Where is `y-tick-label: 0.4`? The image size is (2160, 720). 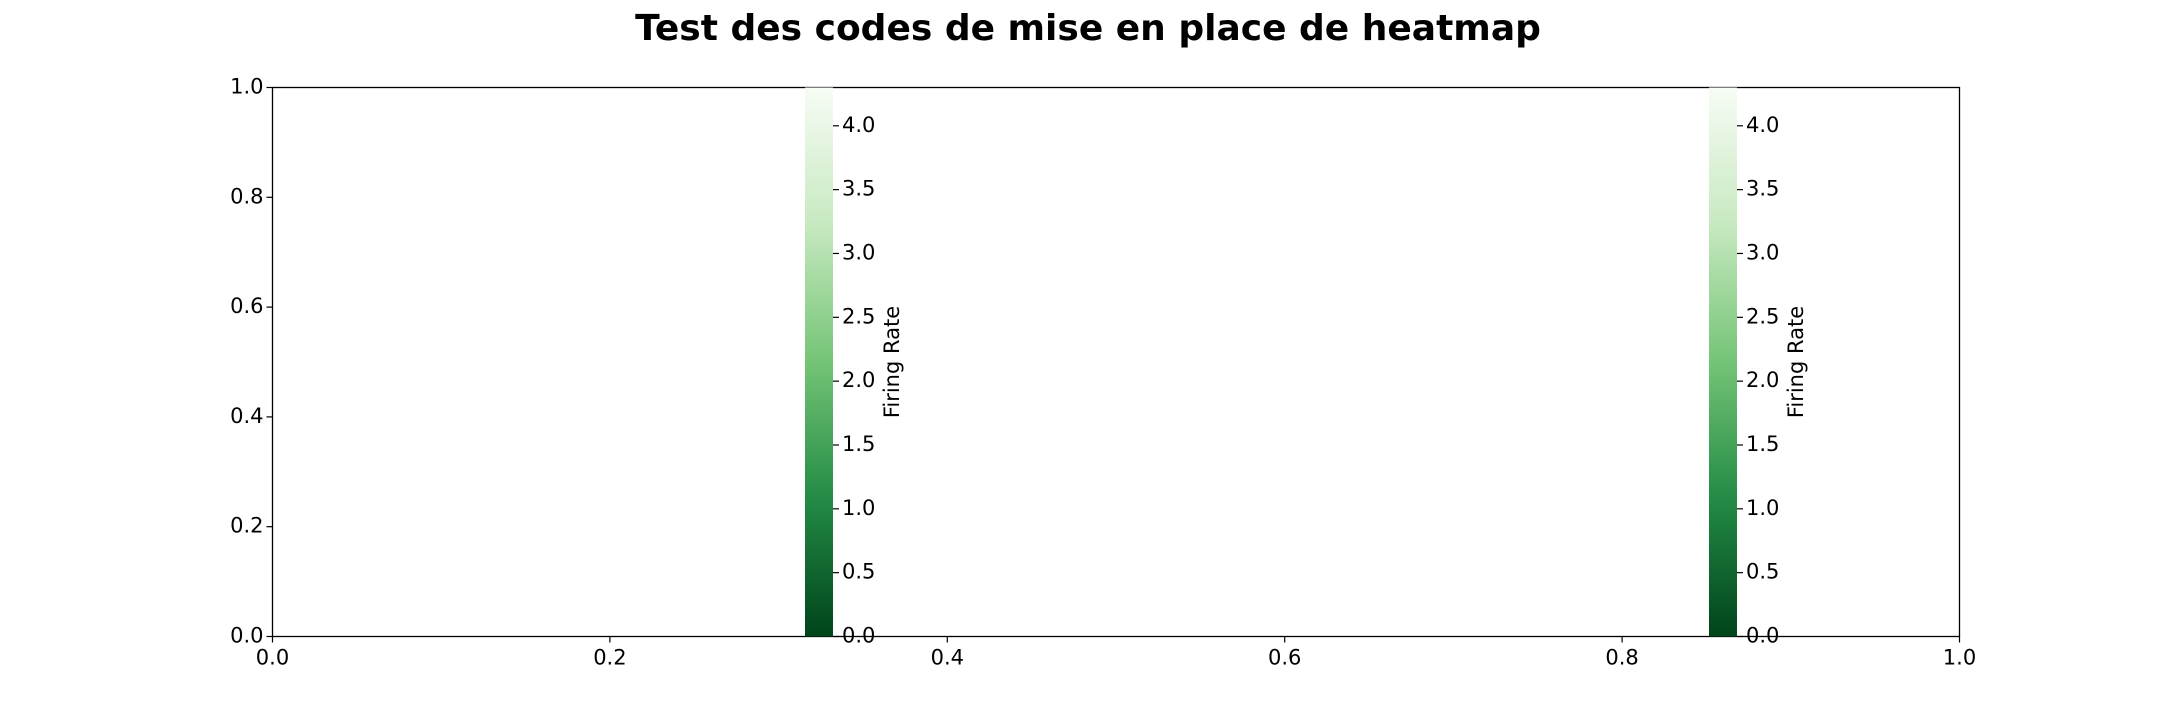 y-tick-label: 0.4 is located at coordinates (246, 416).